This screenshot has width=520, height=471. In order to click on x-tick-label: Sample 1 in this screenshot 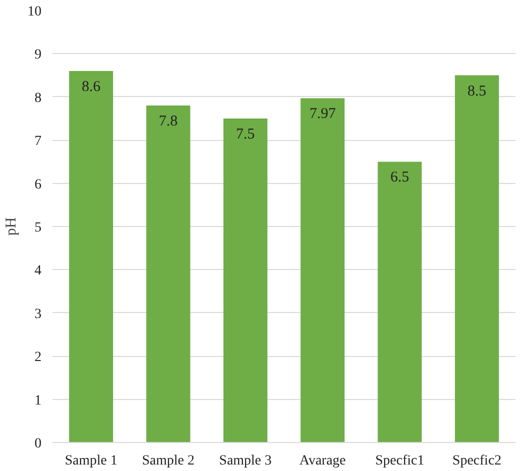, I will do `click(91, 461)`.